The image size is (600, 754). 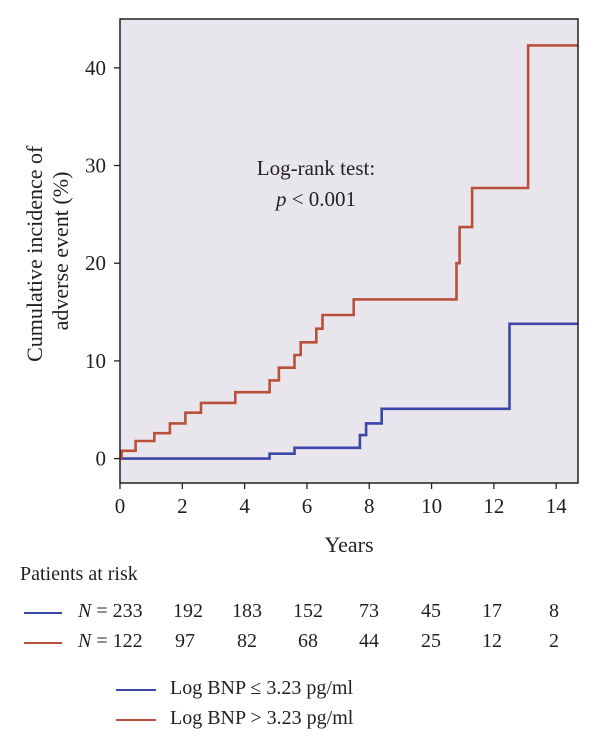 What do you see at coordinates (369, 611) in the screenshot?
I see `risk-value: 73` at bounding box center [369, 611].